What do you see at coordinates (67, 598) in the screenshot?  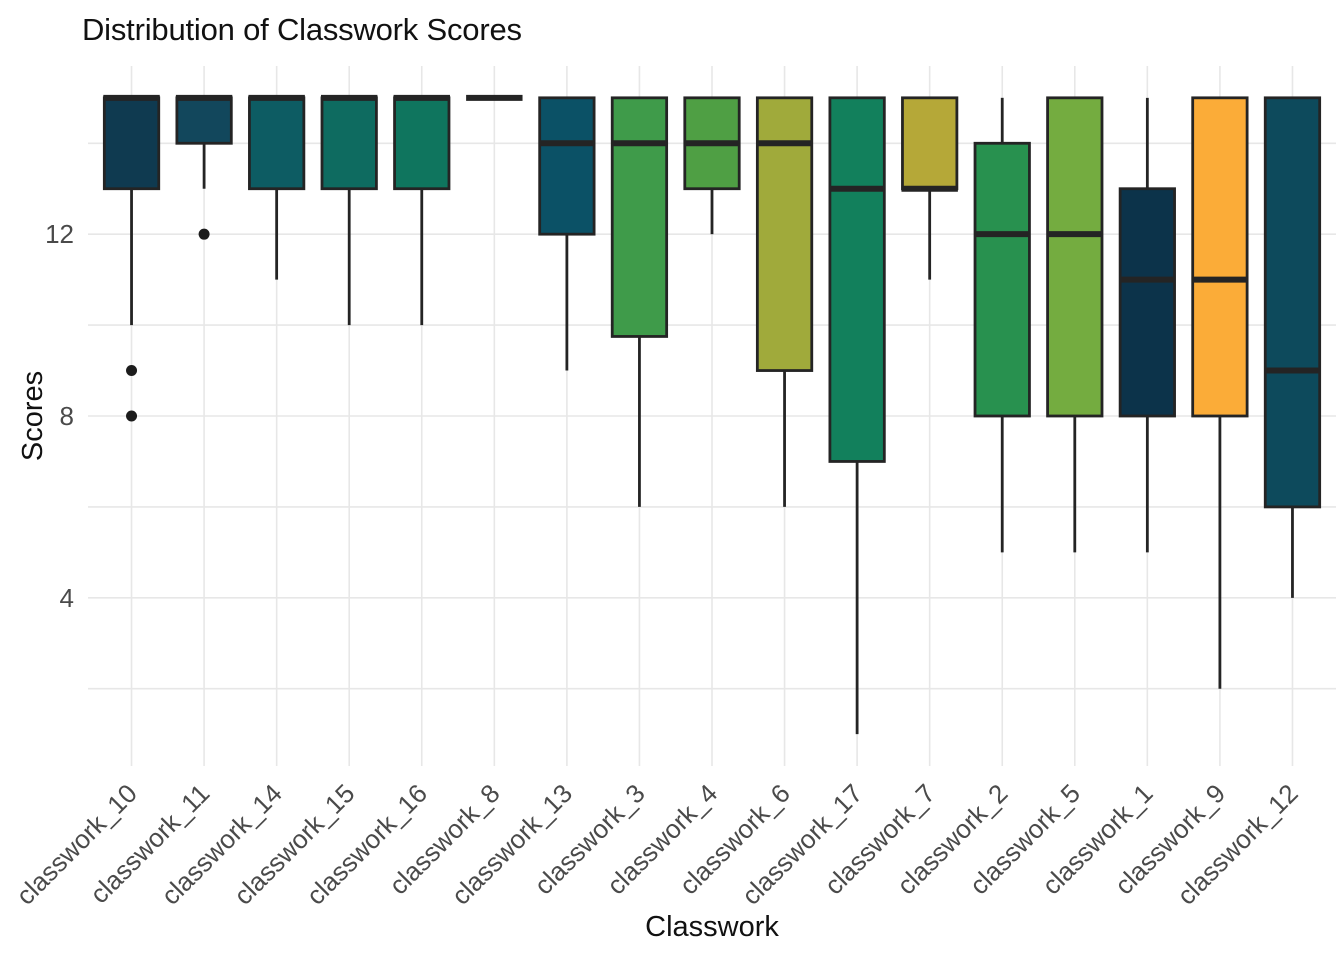 I see `y-tick-label: 4` at bounding box center [67, 598].